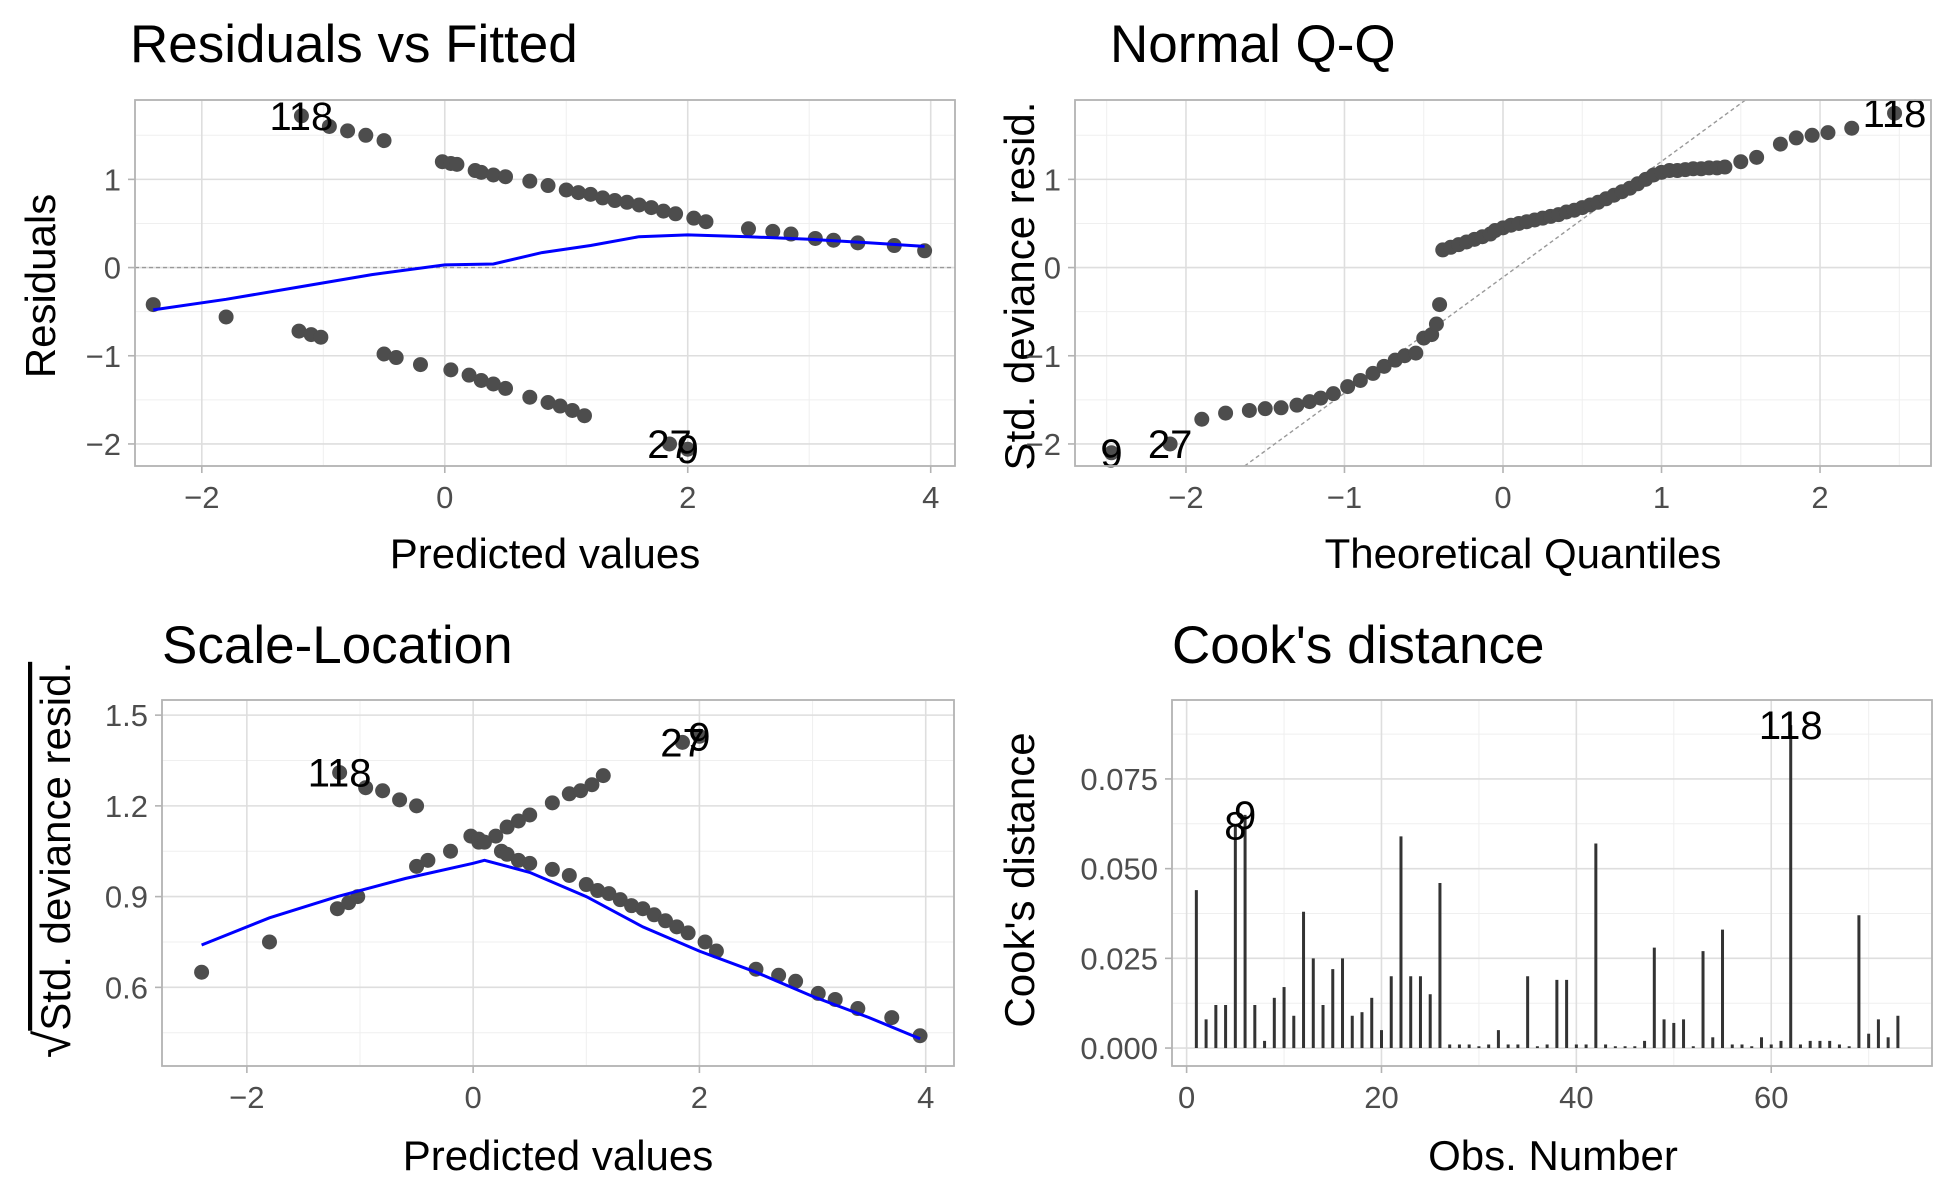 The image size is (1950, 1200). What do you see at coordinates (103, 356) in the screenshot?
I see `y-tick-label: −1` at bounding box center [103, 356].